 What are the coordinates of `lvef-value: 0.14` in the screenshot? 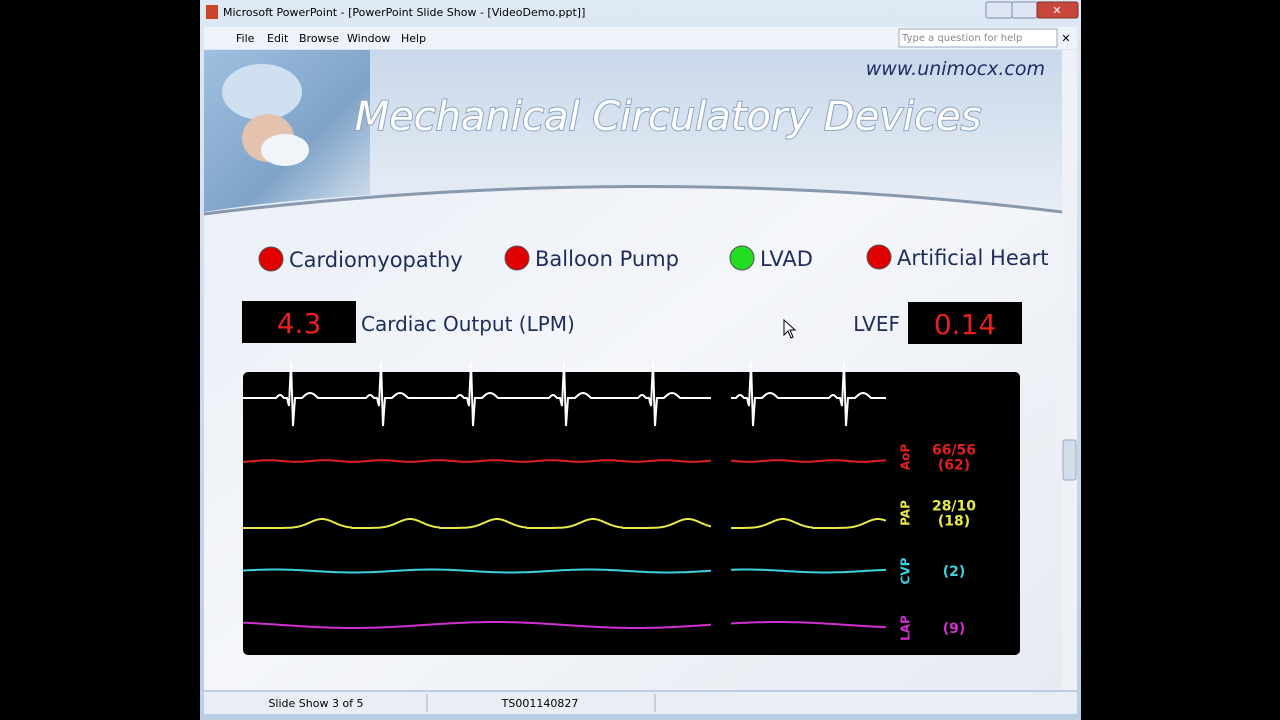 It's located at (965, 324).